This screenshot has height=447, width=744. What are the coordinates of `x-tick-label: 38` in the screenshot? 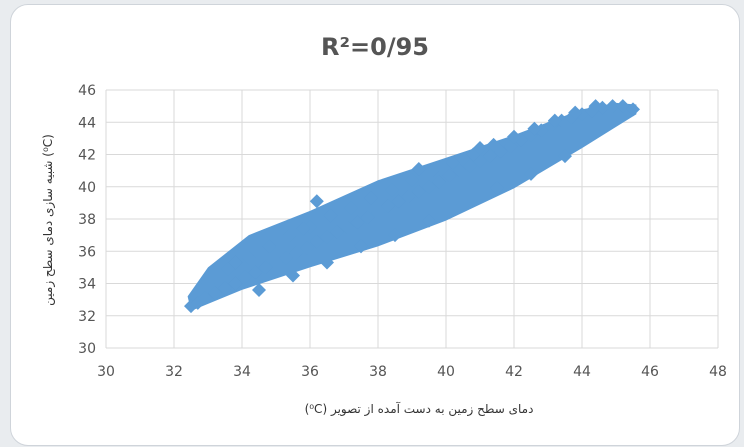 It's located at (378, 372).